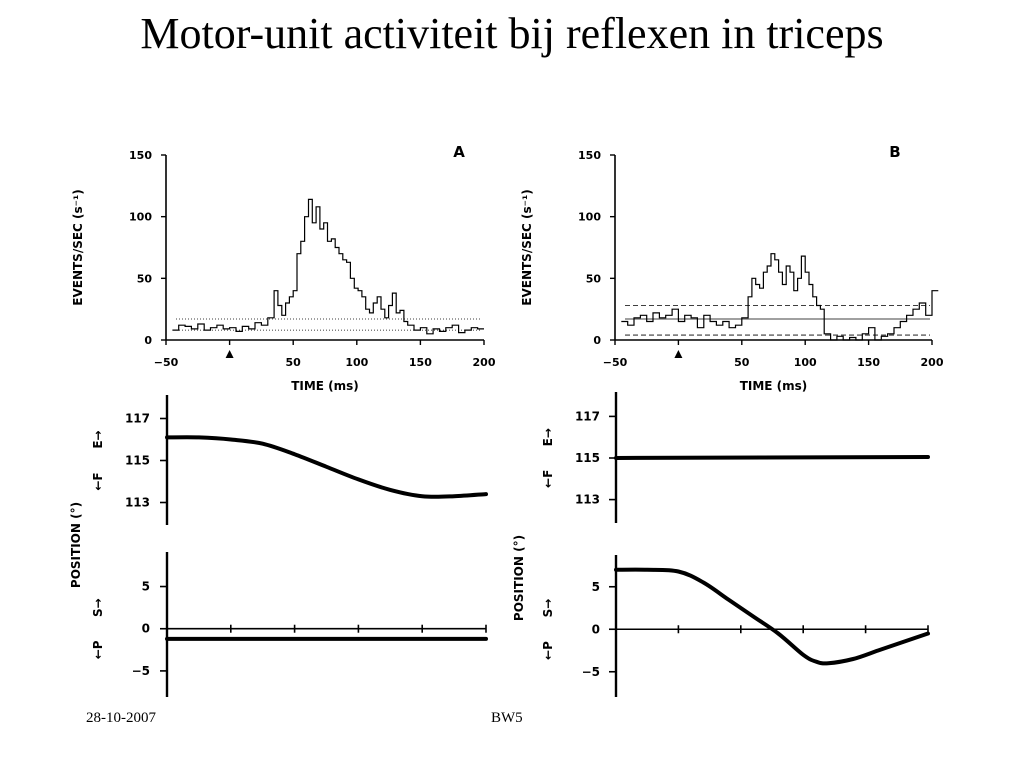 Image resolution: width=1024 pixels, height=768 pixels. What do you see at coordinates (76, 545) in the screenshot?
I see `position-label-a: POSITION (°)` at bounding box center [76, 545].